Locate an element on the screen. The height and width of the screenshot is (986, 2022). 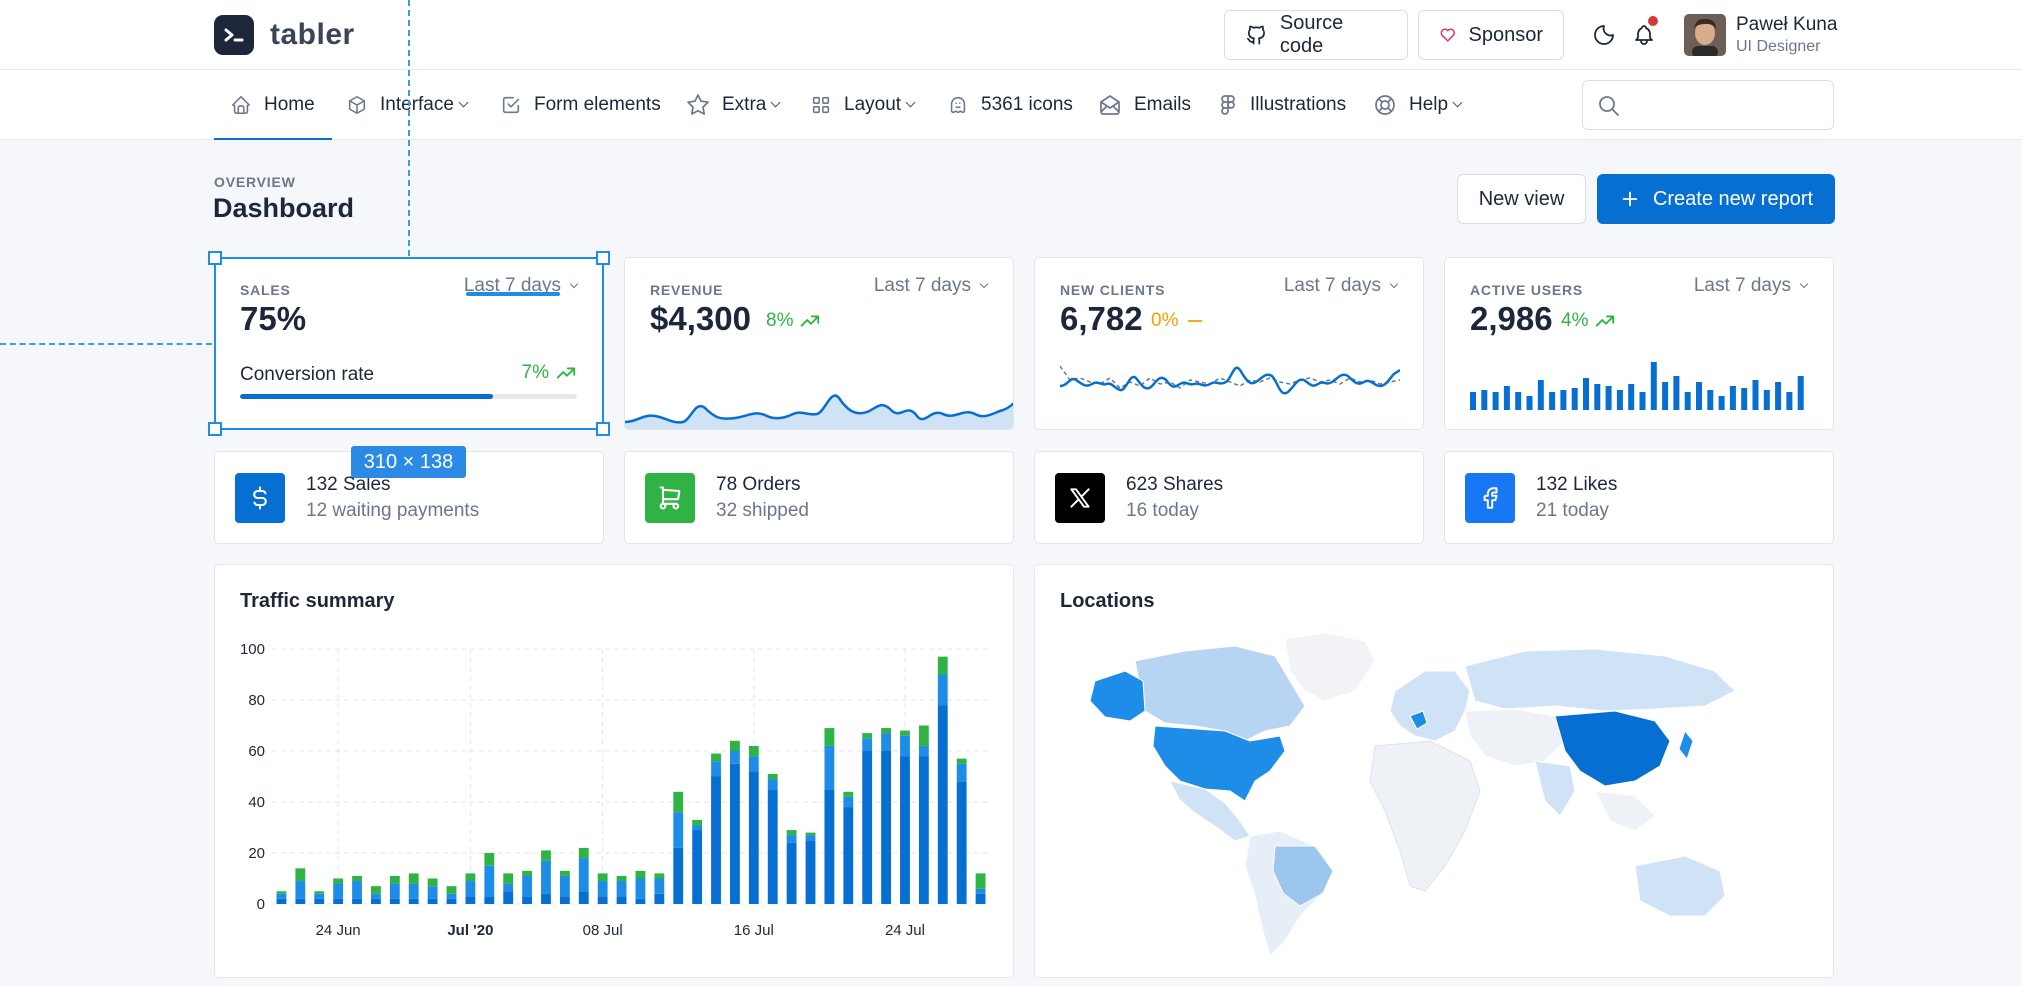
notification-badge is located at coordinates (1653, 21).